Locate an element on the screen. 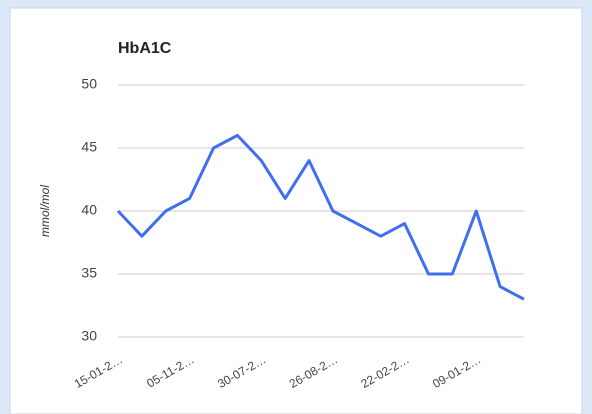 The height and width of the screenshot is (414, 592). y-tick-label: 35 is located at coordinates (89, 273).